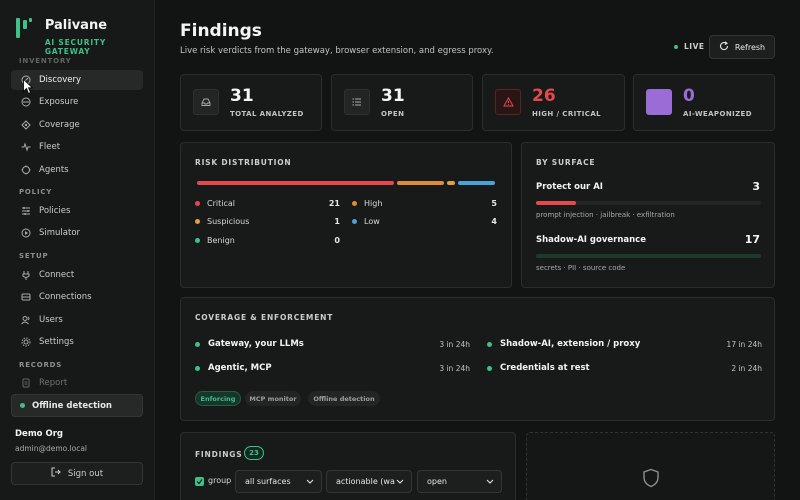 The height and width of the screenshot is (500, 800). I want to click on sidebar-item-label: Exposure, so click(59, 102).